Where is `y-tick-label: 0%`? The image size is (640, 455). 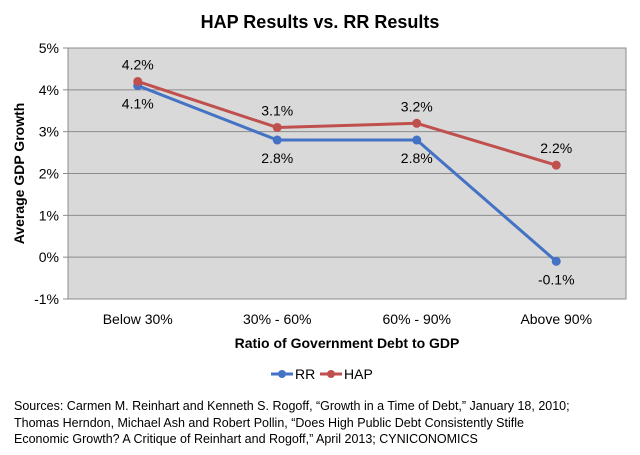 y-tick-label: 0% is located at coordinates (49, 257).